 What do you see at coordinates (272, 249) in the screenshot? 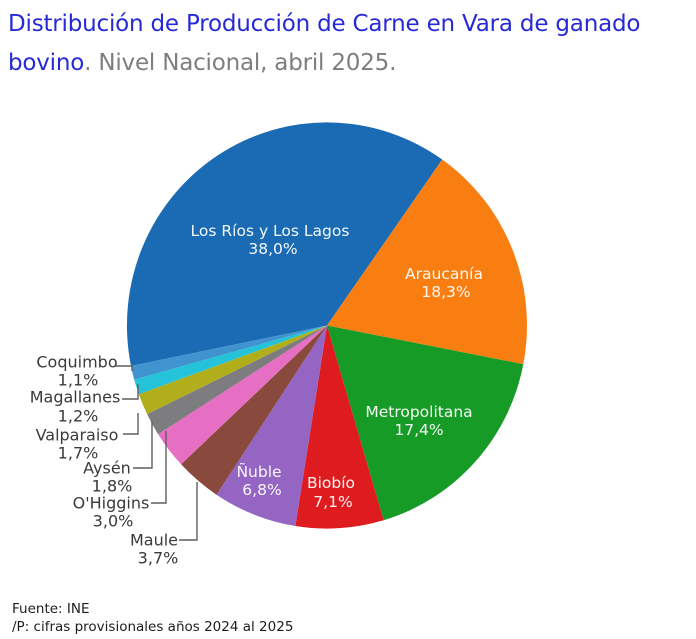
I see `slice-percent-0: 38,0%` at bounding box center [272, 249].